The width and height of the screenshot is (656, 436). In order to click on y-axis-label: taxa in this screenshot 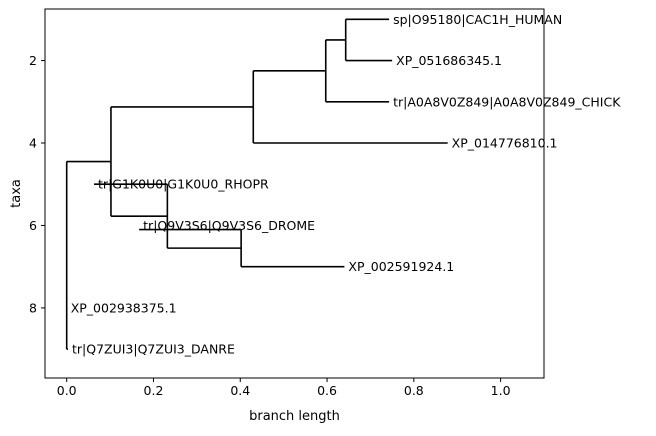, I will do `click(16, 193)`.